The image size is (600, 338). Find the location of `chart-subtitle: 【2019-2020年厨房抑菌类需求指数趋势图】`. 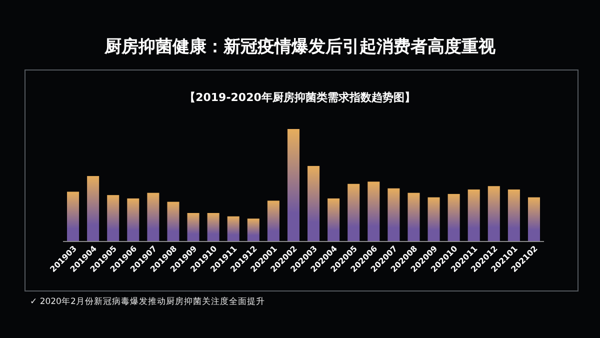

chart-subtitle: 【2019-2020年厨房抑菌类需求指数趋势图】 is located at coordinates (300, 97).